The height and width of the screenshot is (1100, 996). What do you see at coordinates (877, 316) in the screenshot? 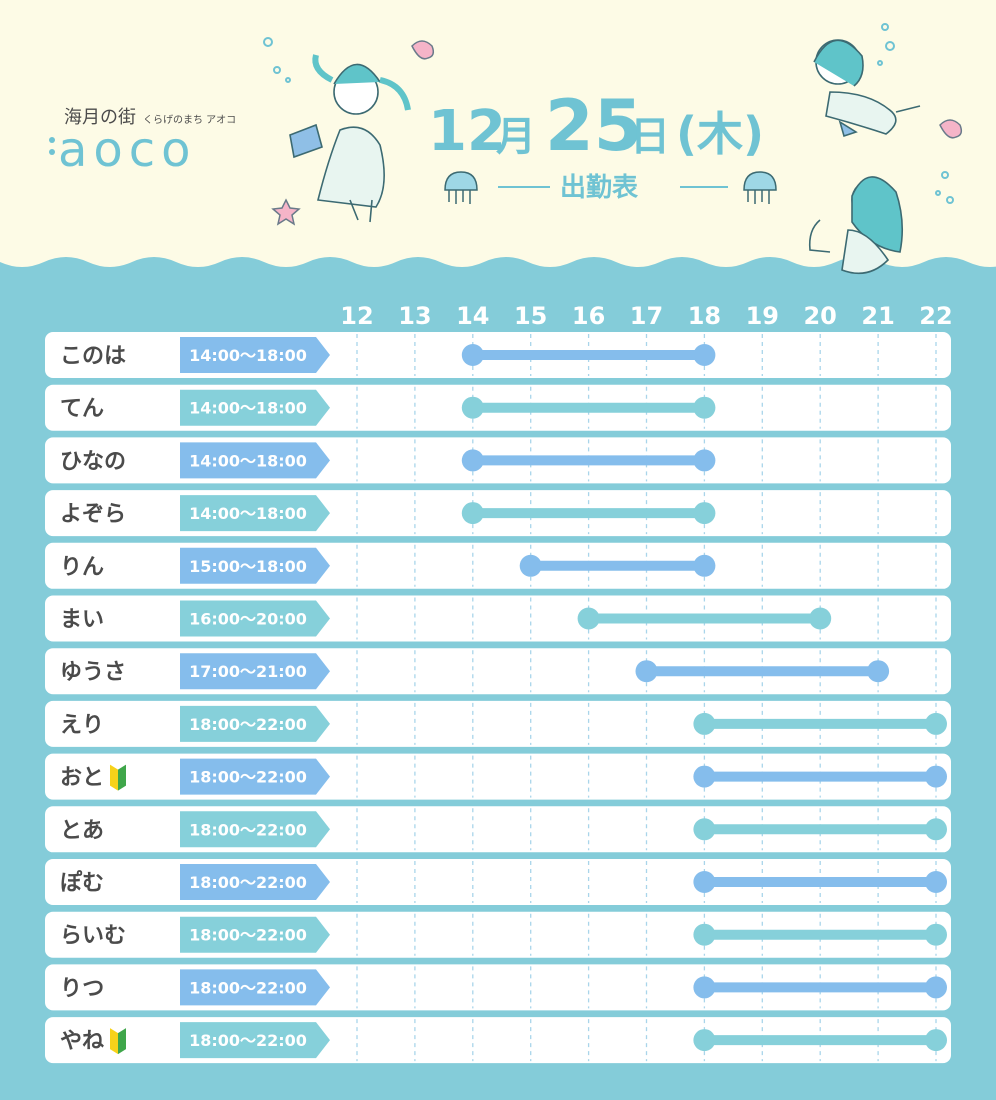
I see `x-tick-label: 21` at bounding box center [877, 316].